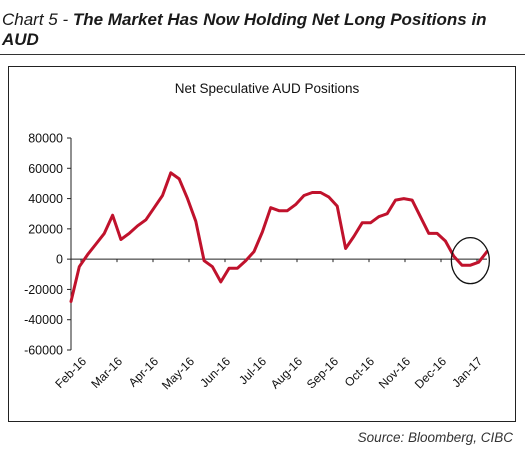 The height and width of the screenshot is (463, 525). What do you see at coordinates (43, 320) in the screenshot?
I see `y-tick-label: -40000` at bounding box center [43, 320].